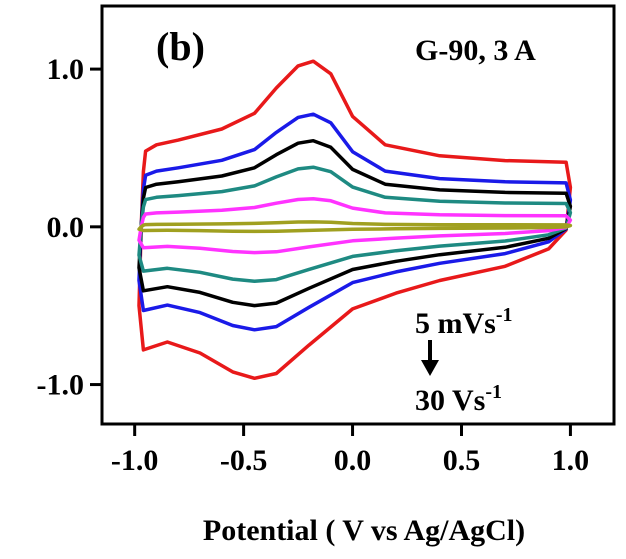  I want to click on sample-label: G-90, 3 A, so click(475, 50).